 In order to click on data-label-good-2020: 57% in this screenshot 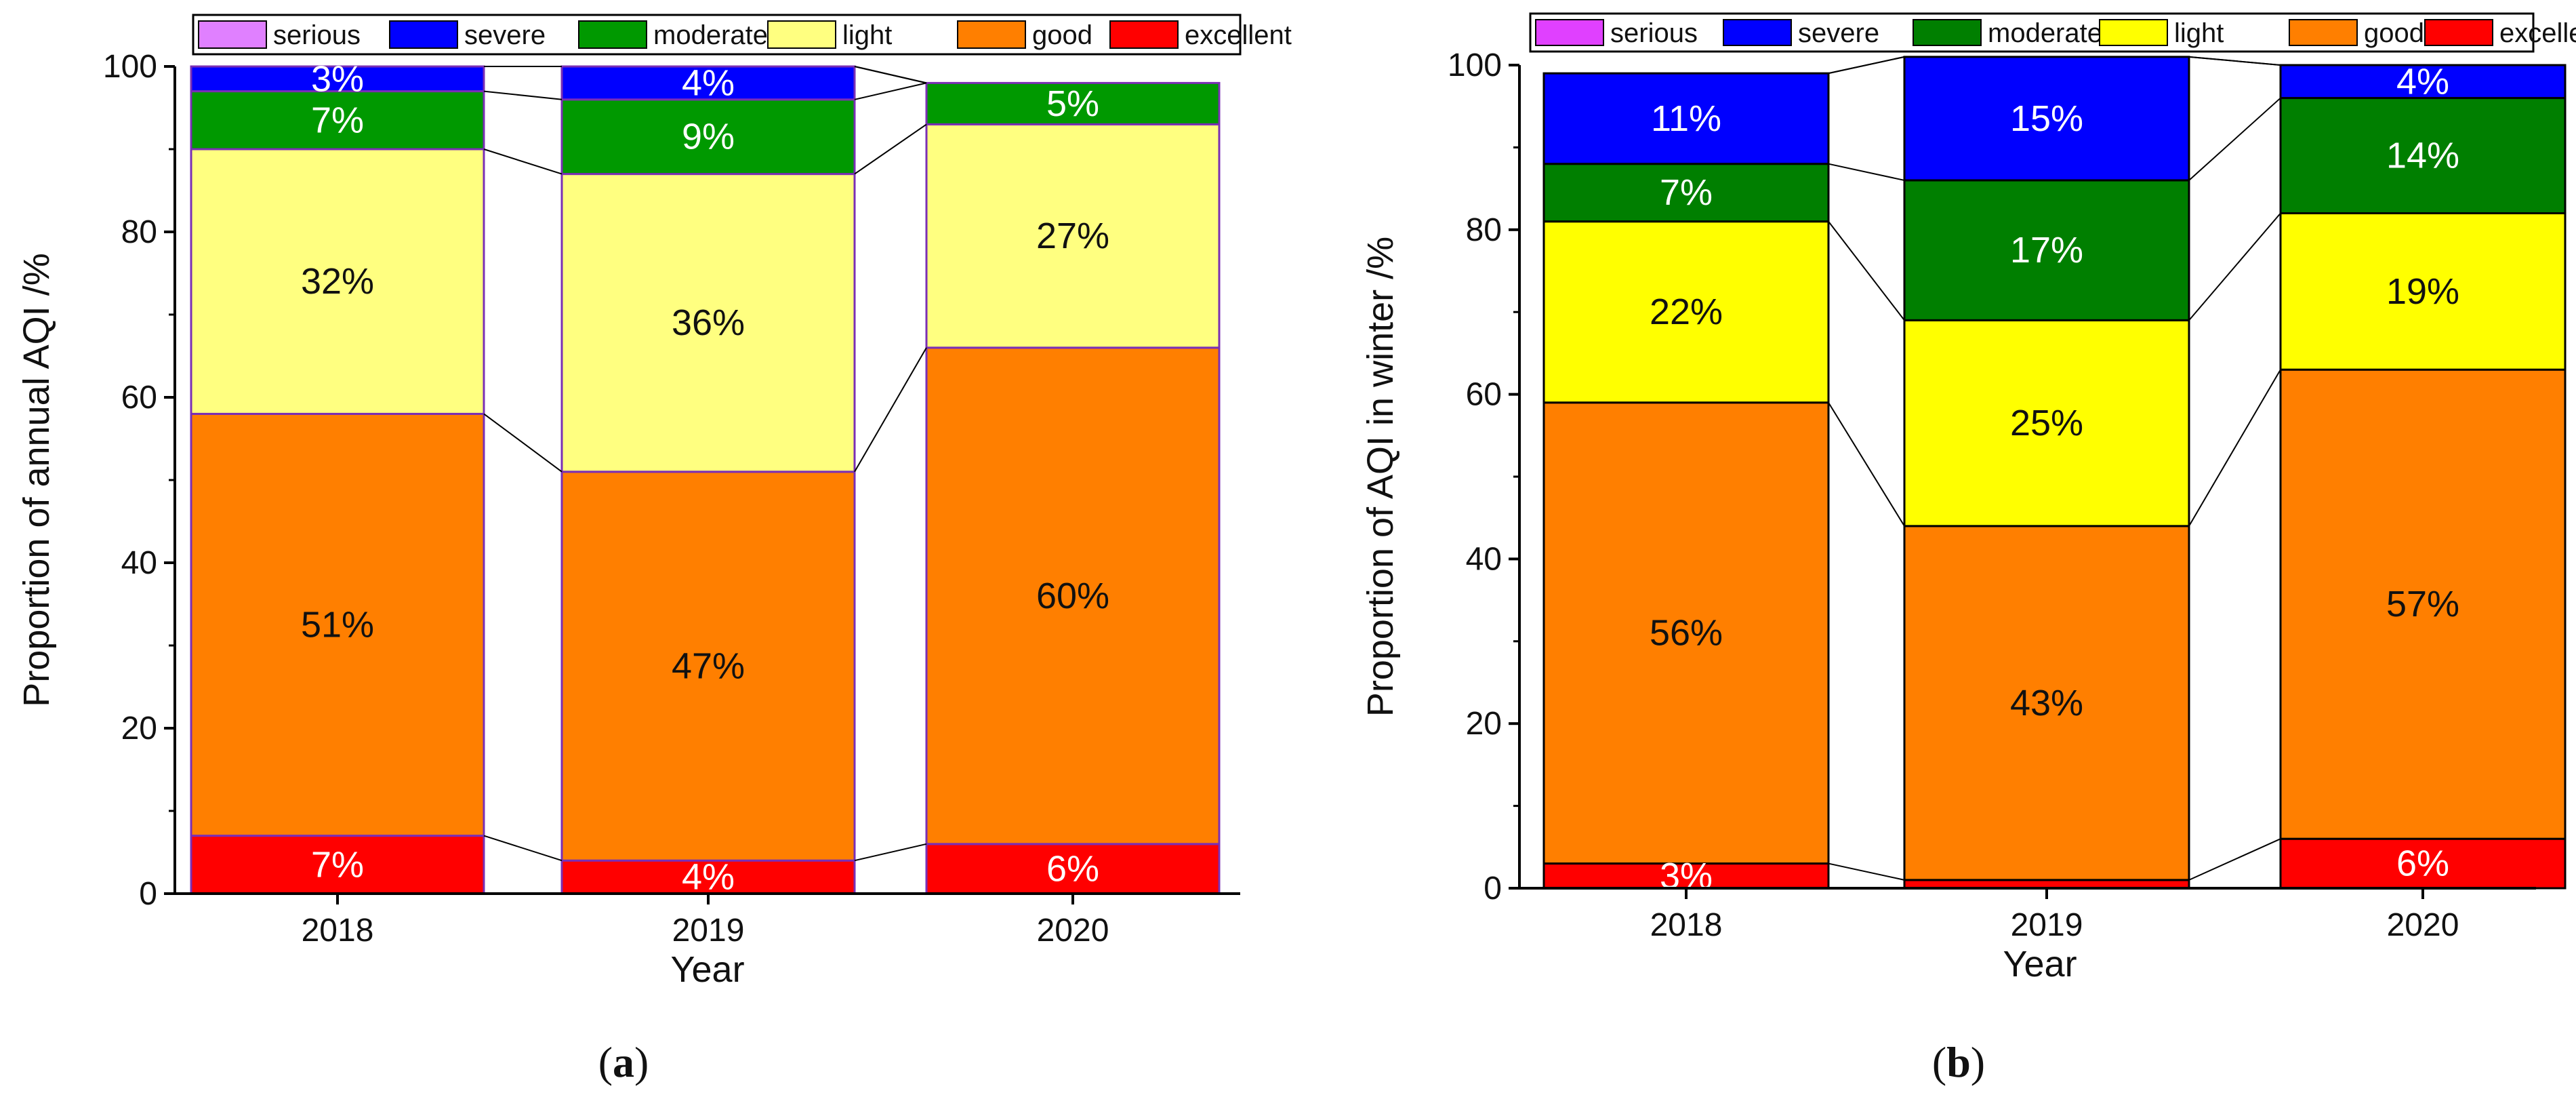, I will do `click(2422, 604)`.